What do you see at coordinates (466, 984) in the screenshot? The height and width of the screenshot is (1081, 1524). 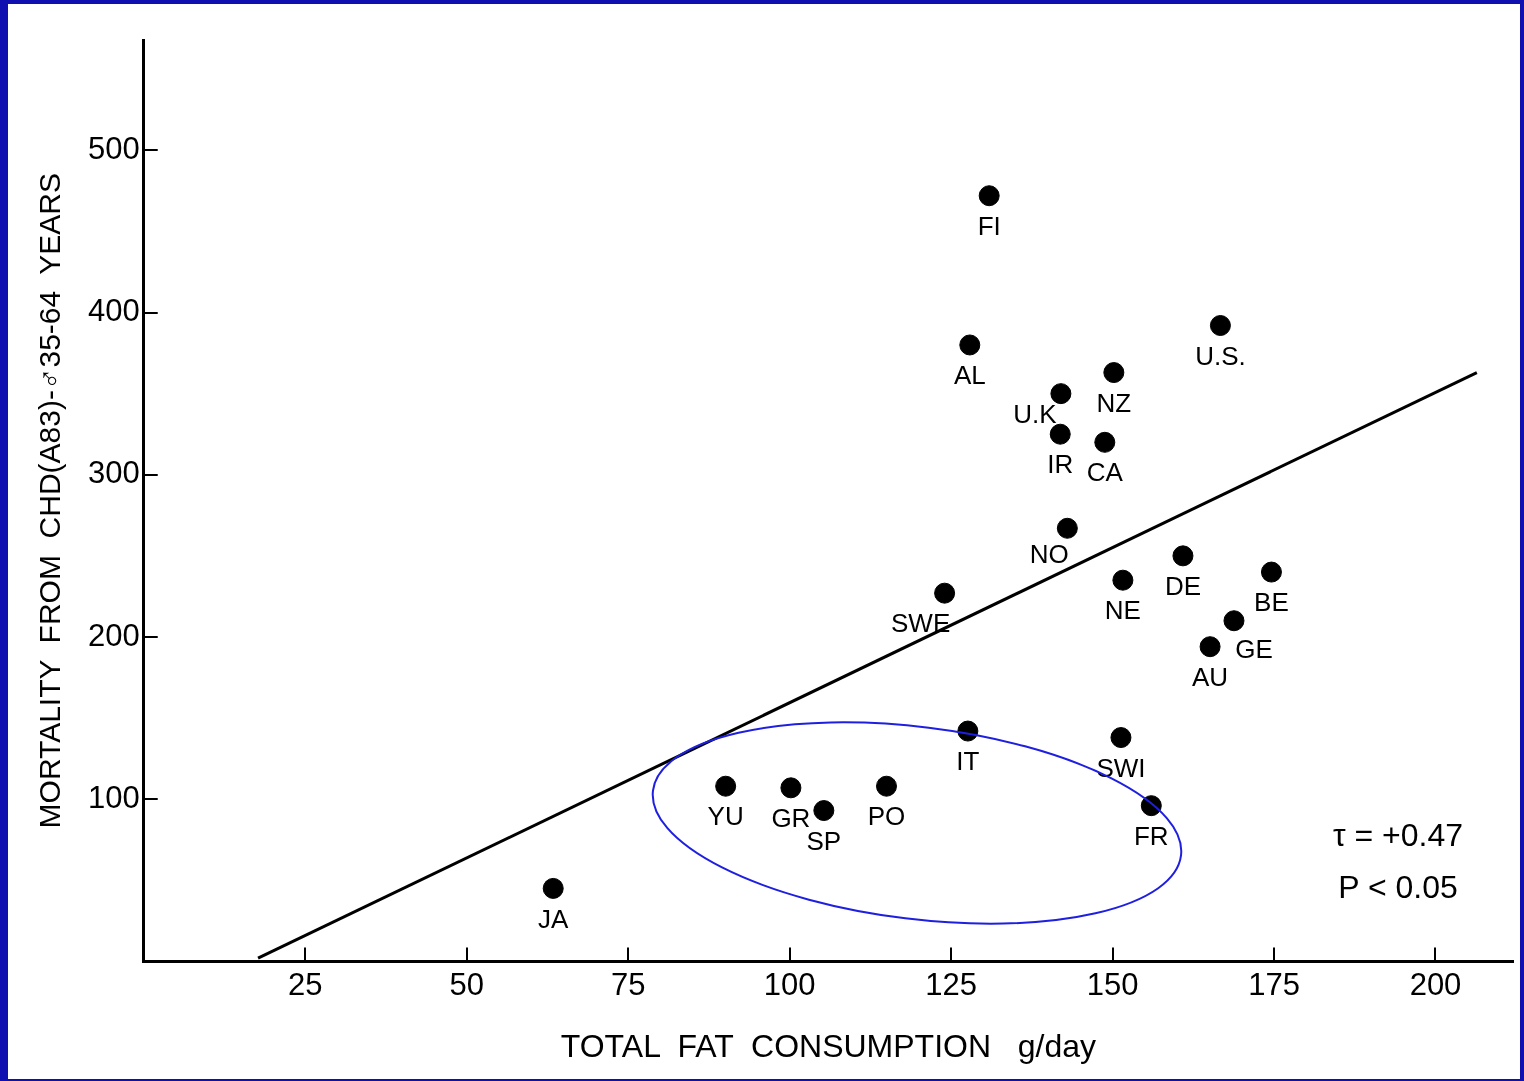 I see `x-tick-label: 50` at bounding box center [466, 984].